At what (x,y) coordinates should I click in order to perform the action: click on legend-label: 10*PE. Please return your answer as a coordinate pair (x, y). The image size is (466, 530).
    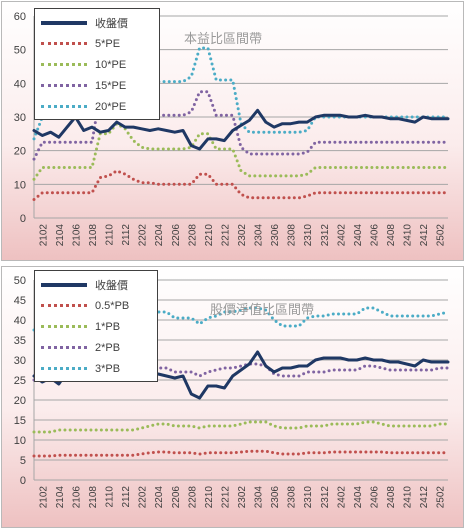
    Looking at the image, I should click on (111, 64).